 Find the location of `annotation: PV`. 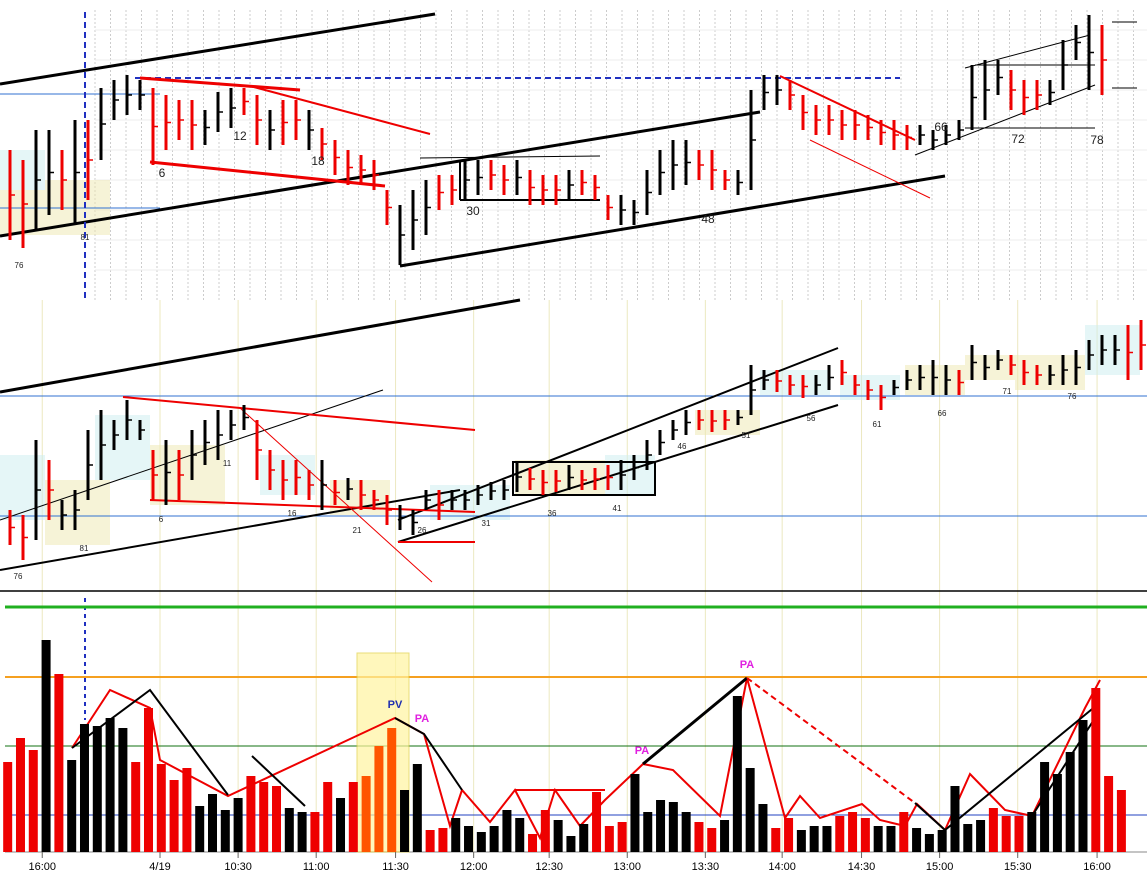

annotation: PV is located at coordinates (395, 705).